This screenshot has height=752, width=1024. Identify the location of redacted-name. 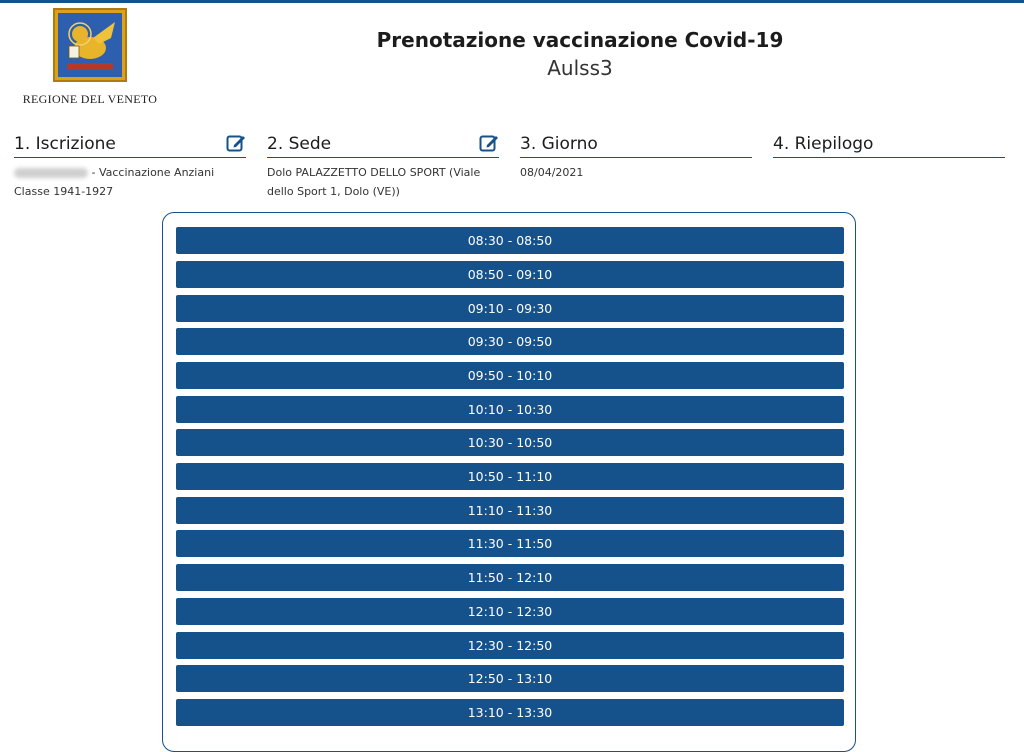
(51, 173).